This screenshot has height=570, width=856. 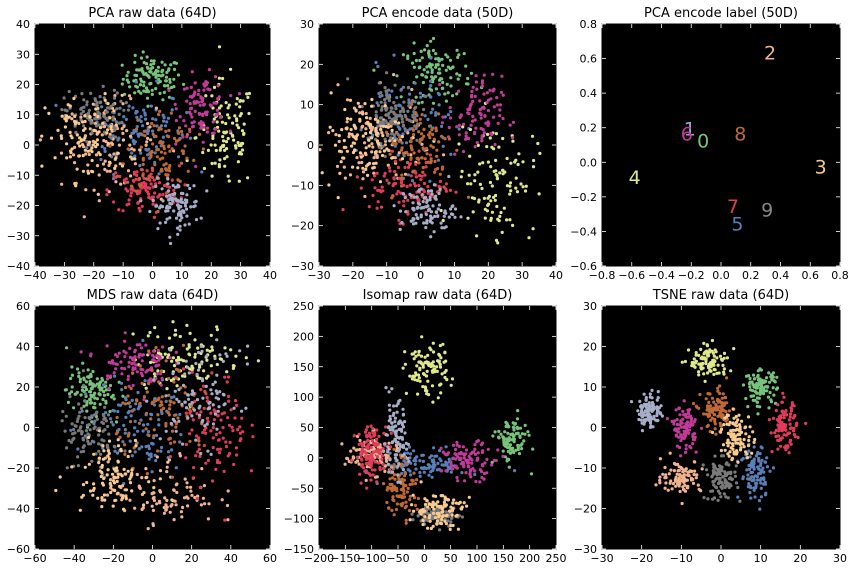 What do you see at coordinates (310, 458) in the screenshot?
I see `y-tick-label: 0` at bounding box center [310, 458].